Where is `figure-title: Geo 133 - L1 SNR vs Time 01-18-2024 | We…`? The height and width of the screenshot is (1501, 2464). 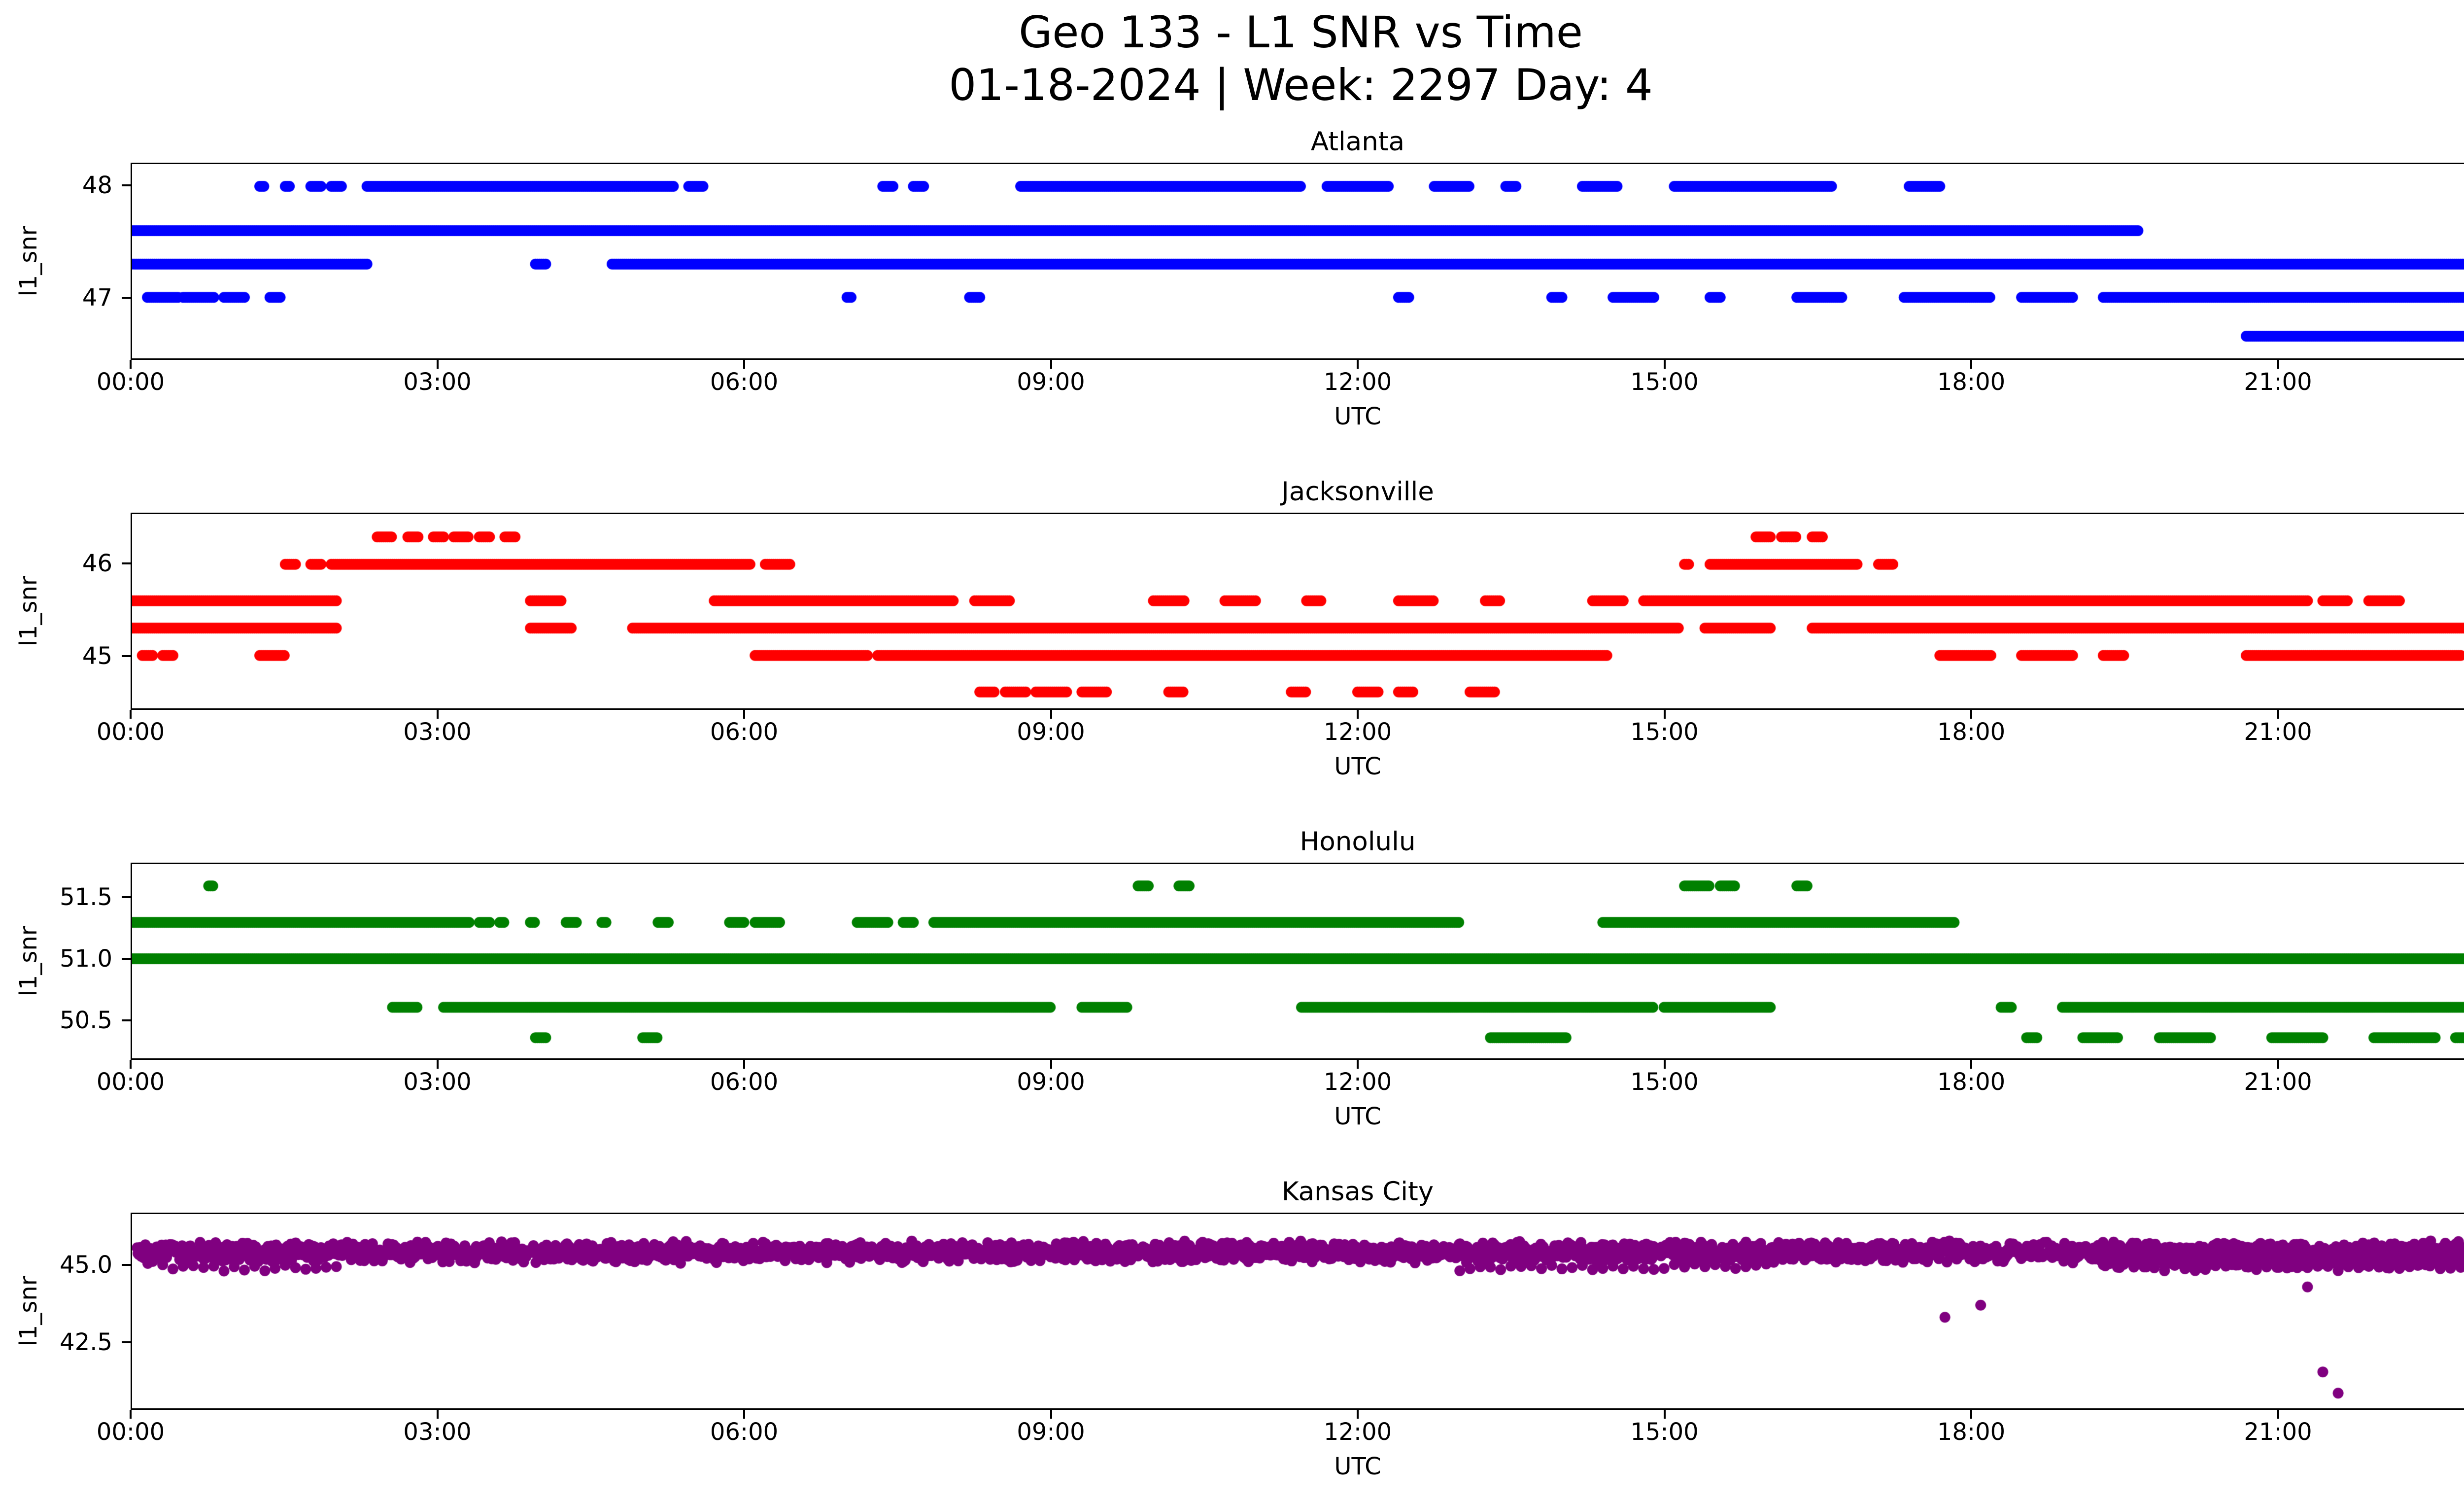
figure-title: Geo 133 - L1 SNR vs Time 01-18-2024 | We… is located at coordinates (1232, 59).